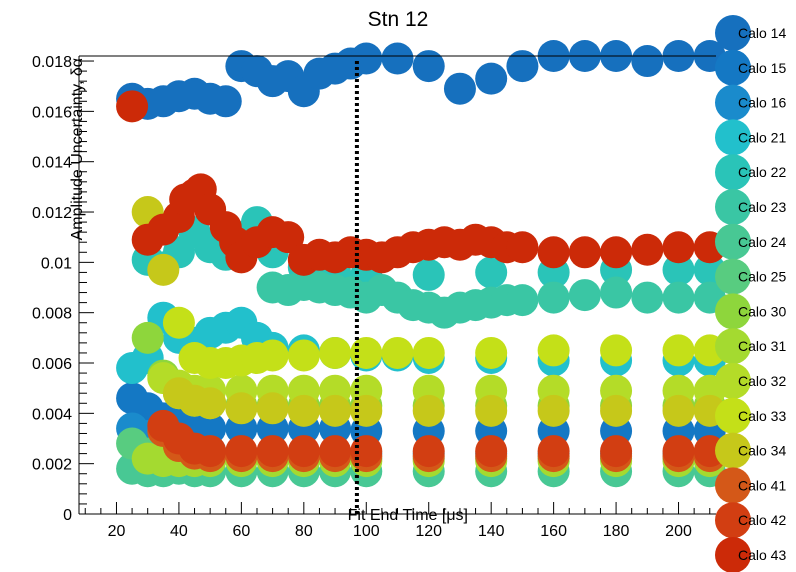 This screenshot has width=796, height=572. Describe the element at coordinates (52, 414) in the screenshot. I see `y-tick-label: 0.004` at that location.